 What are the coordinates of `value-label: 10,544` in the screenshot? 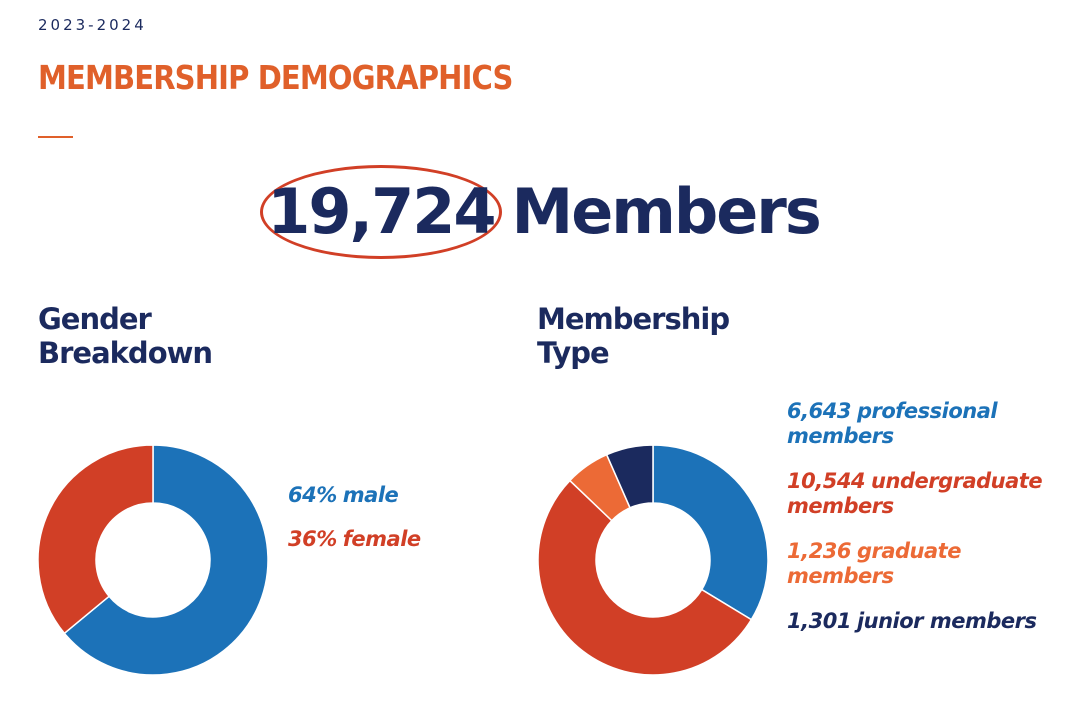 It's located at (826, 481).